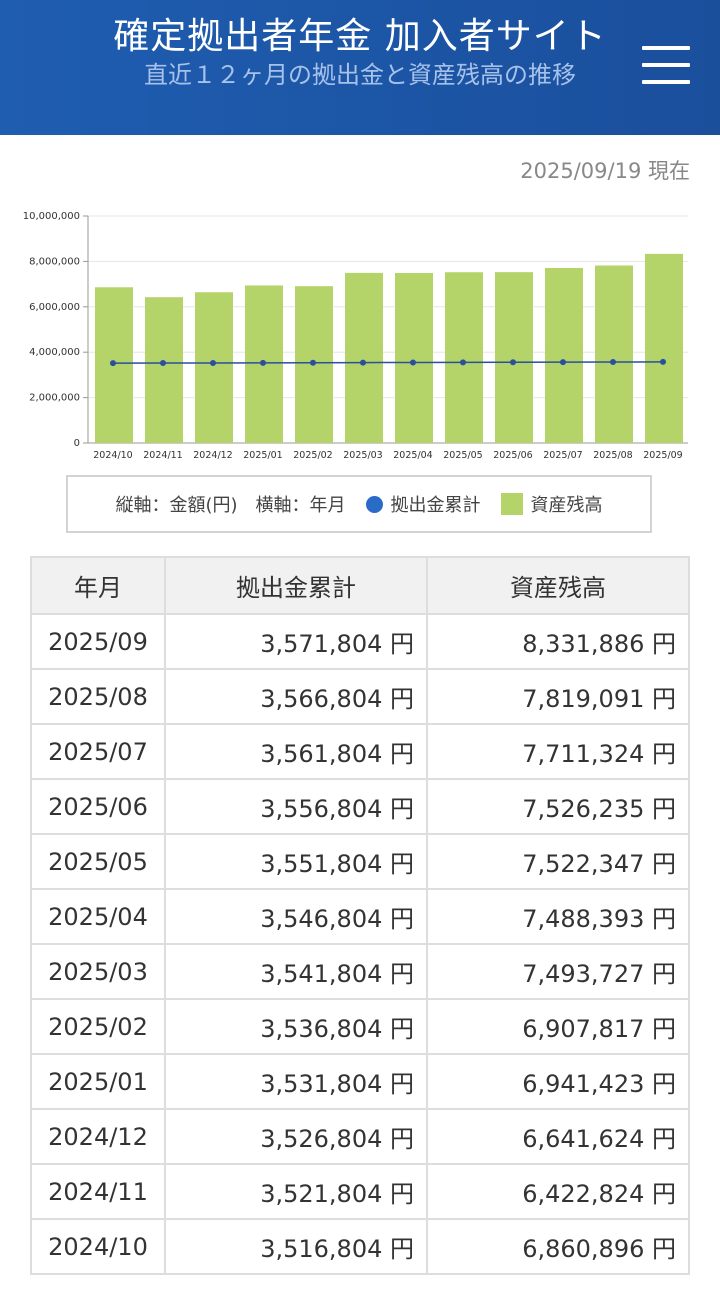 The width and height of the screenshot is (720, 1306). I want to click on row-balance: 7,493,727 円, so click(558, 971).